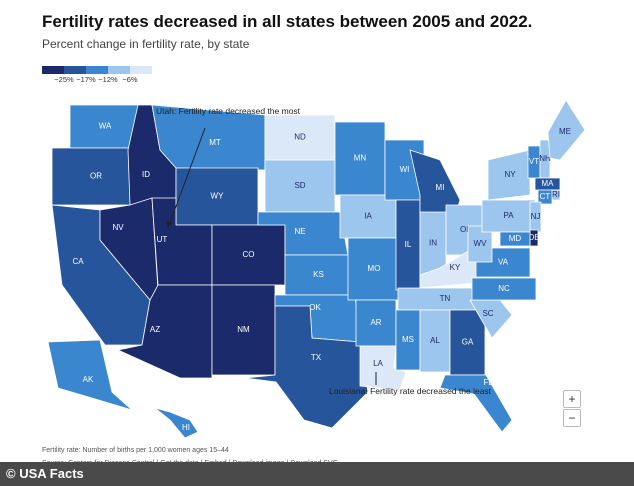  I want to click on state-label: SD, so click(299, 185).